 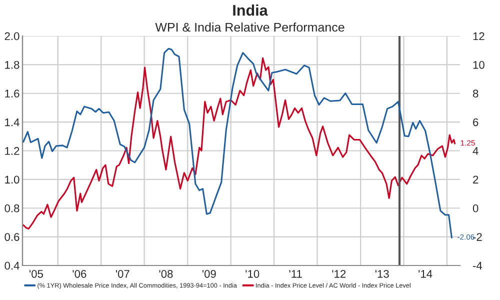 What do you see at coordinates (12, 64) in the screenshot?
I see `y-tick-label: 1.8` at bounding box center [12, 64].